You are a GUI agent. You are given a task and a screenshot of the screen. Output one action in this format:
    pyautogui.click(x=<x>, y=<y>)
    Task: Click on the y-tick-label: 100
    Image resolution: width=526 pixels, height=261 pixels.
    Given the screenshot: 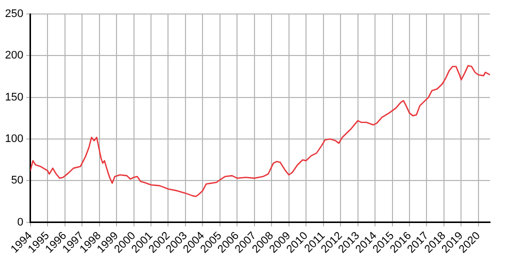 What is the action you would take?
    pyautogui.click(x=14, y=139)
    